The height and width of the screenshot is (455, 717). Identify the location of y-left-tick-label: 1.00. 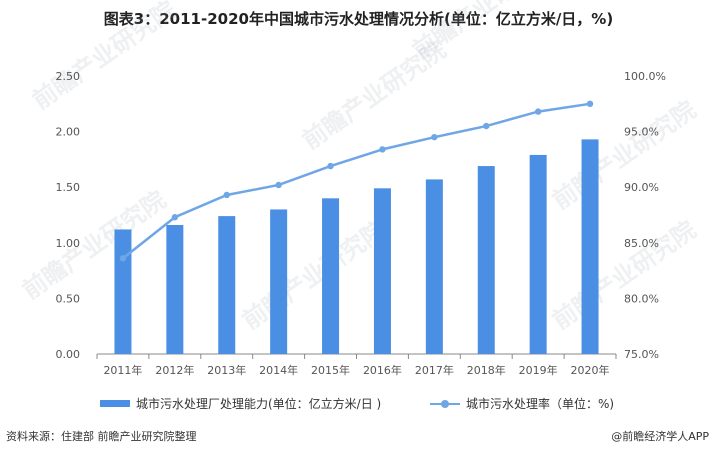
(68, 243).